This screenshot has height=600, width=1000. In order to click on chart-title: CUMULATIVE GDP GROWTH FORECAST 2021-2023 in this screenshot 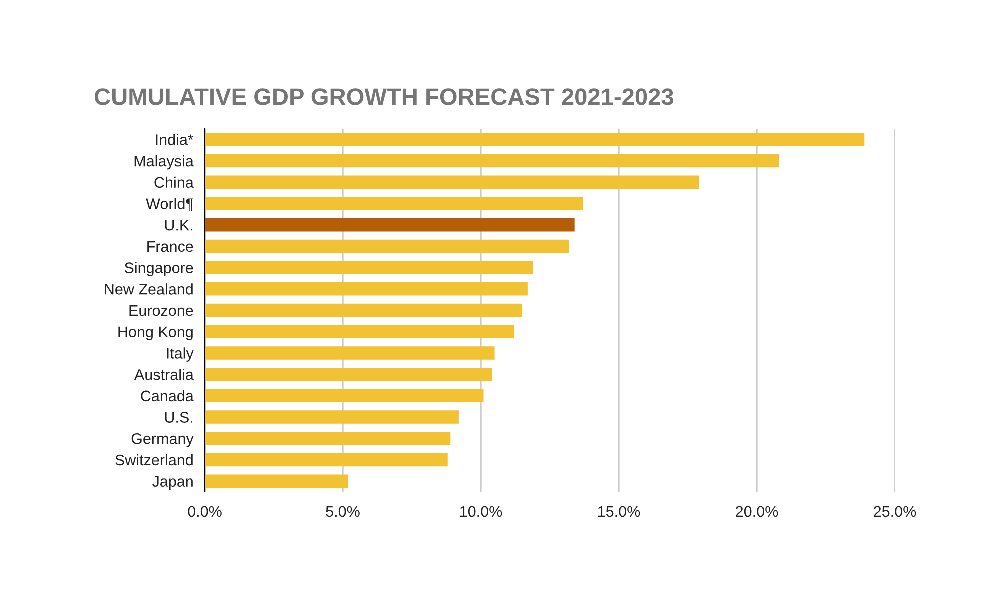, I will do `click(384, 97)`.